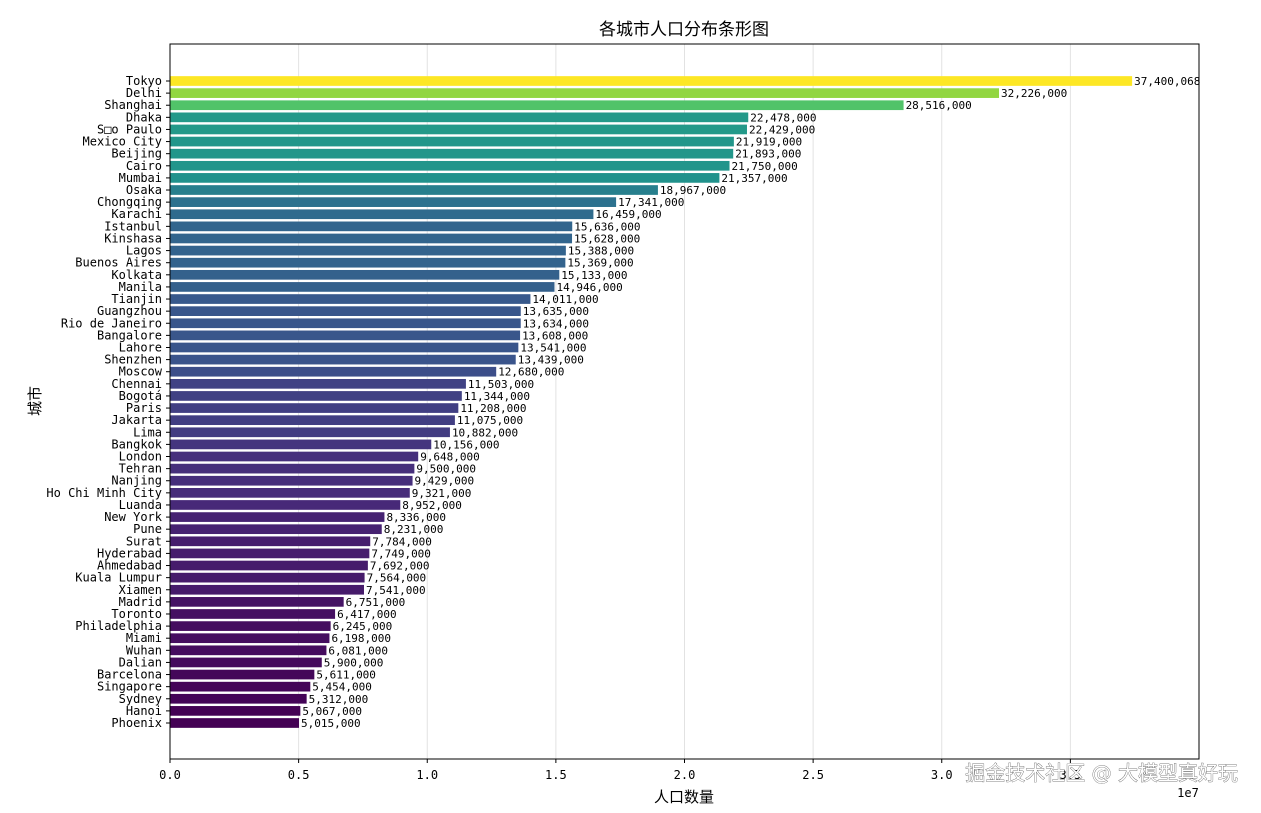  Describe the element at coordinates (136, 481) in the screenshot. I see `category-label: Nanjing` at that location.